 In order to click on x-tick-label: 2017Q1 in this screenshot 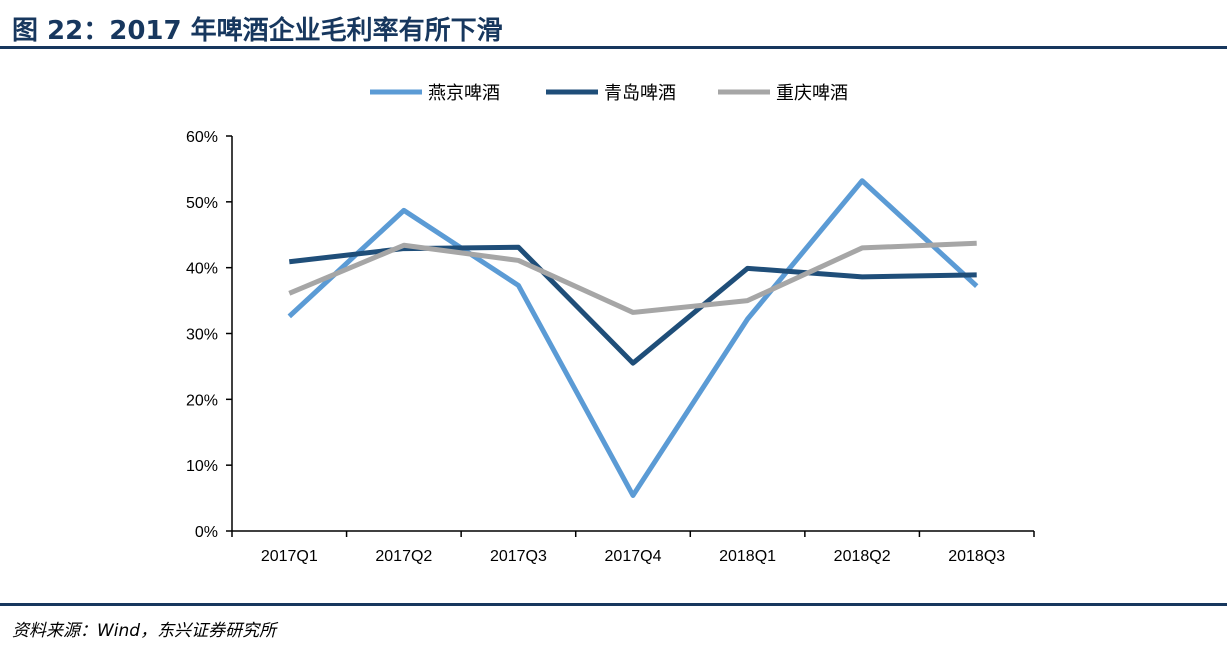, I will do `click(289, 556)`.